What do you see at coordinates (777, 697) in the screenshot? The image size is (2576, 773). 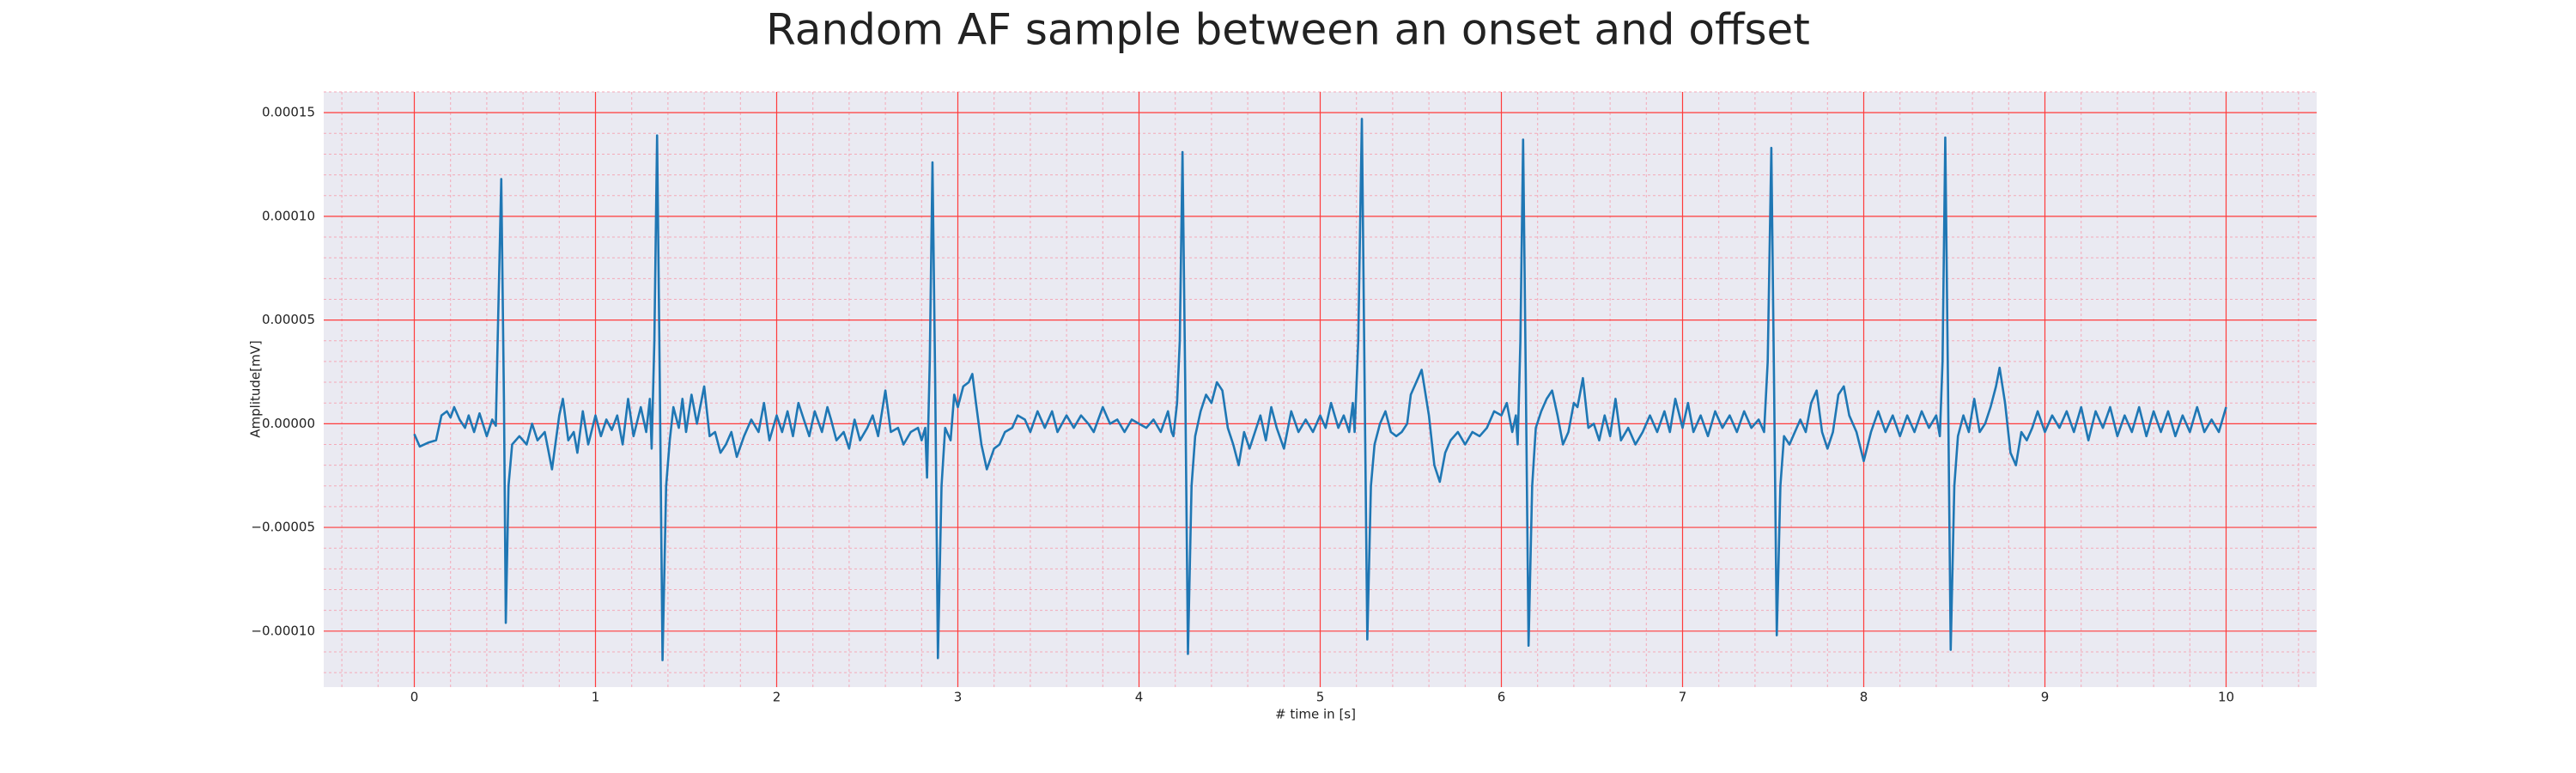 I see `x-tick-label: 2` at bounding box center [777, 697].